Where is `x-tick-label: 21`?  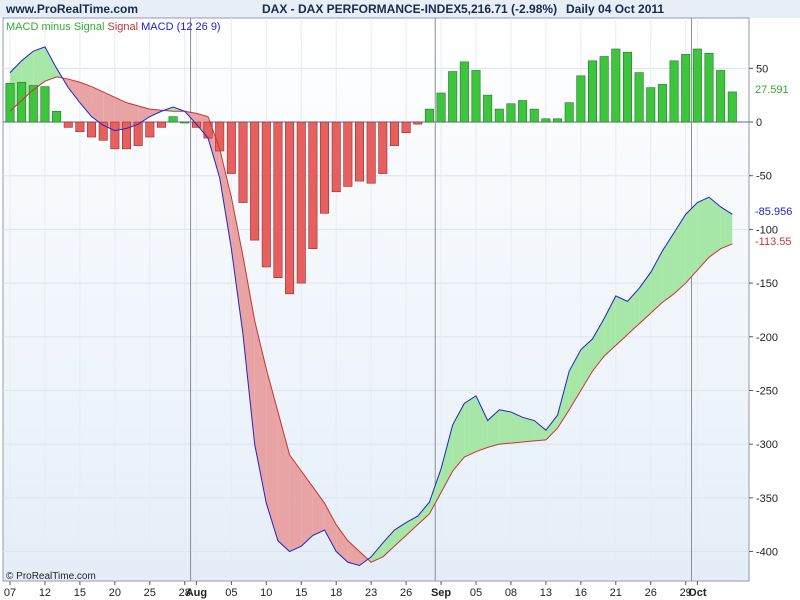
x-tick-label: 21 is located at coordinates (616, 593).